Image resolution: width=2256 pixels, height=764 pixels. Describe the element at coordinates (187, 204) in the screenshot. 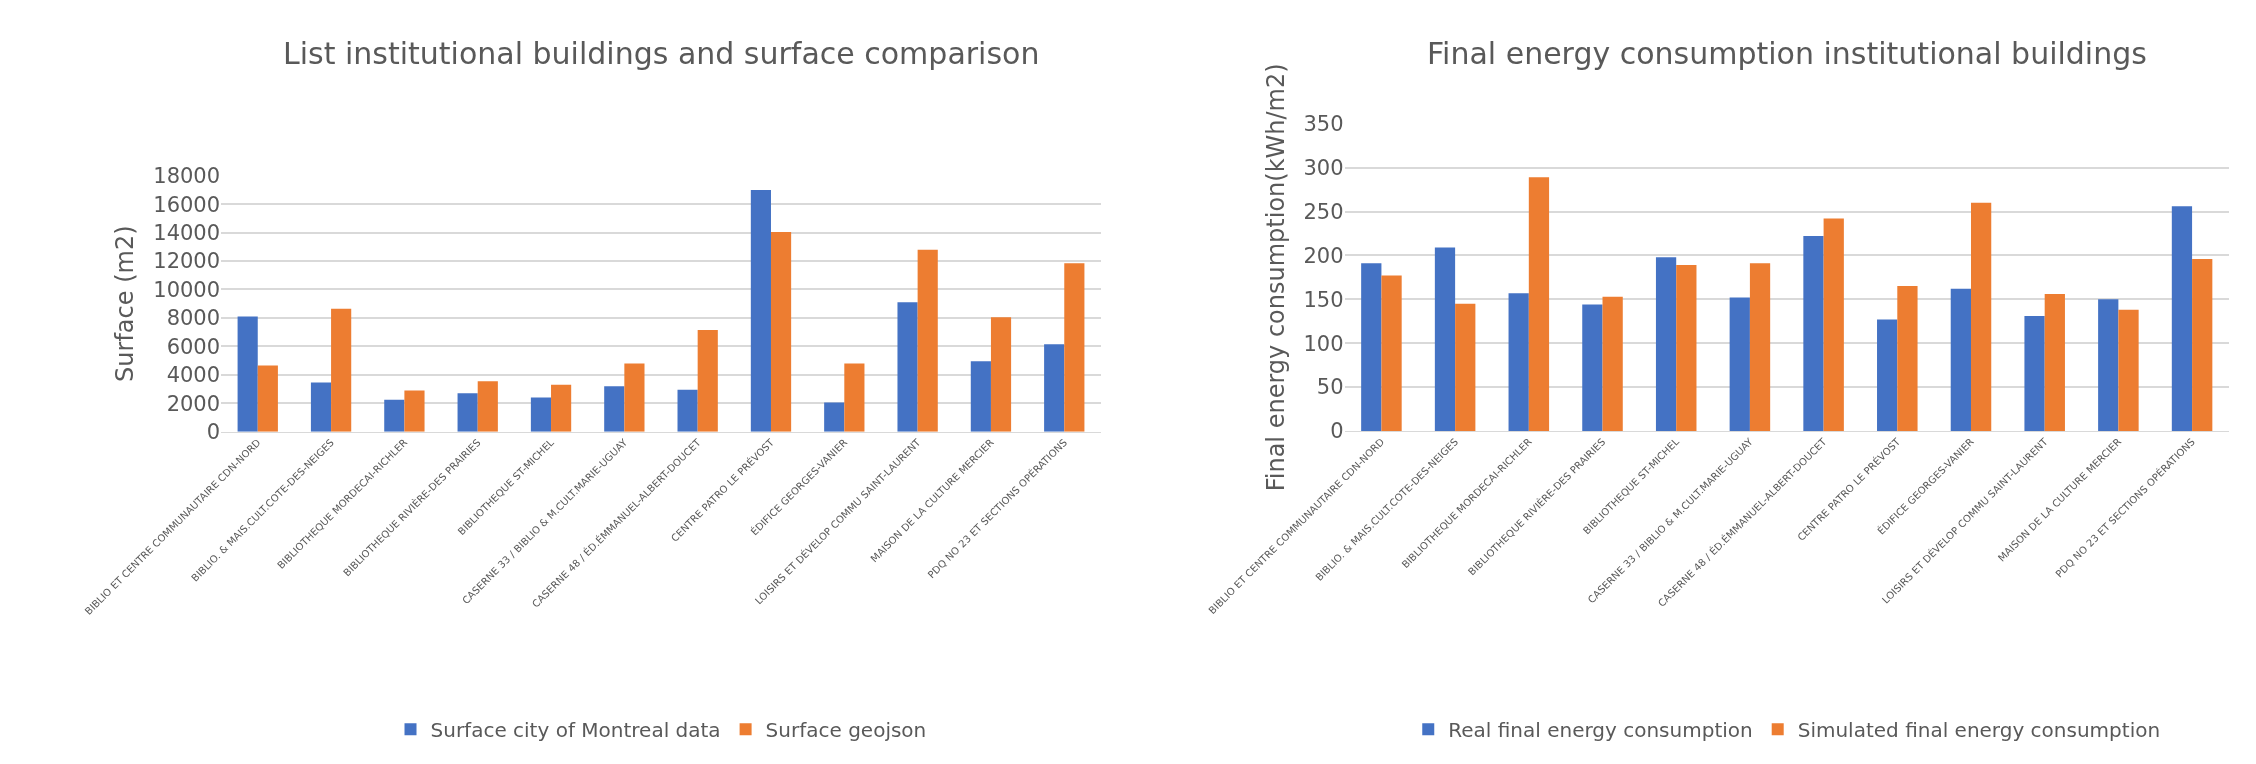

I see `y-tick-label: 16000` at that location.